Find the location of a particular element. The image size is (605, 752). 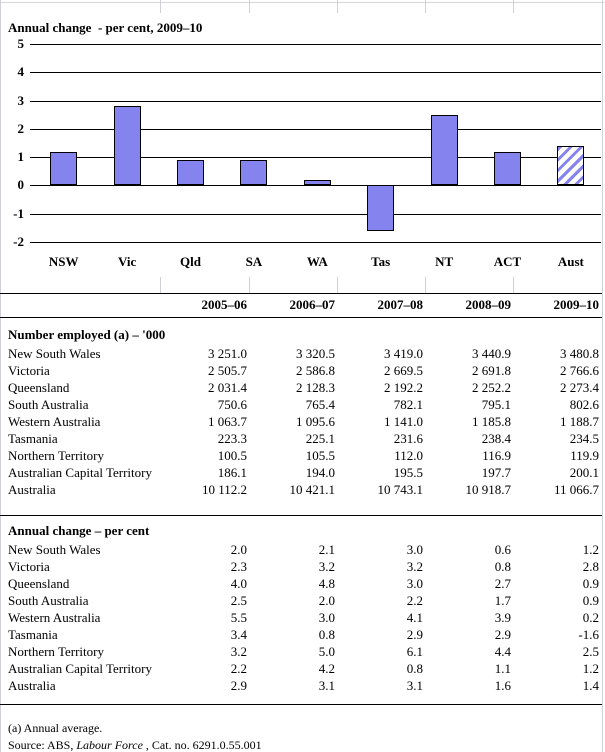

table-cell: 100.5 is located at coordinates (232, 455).